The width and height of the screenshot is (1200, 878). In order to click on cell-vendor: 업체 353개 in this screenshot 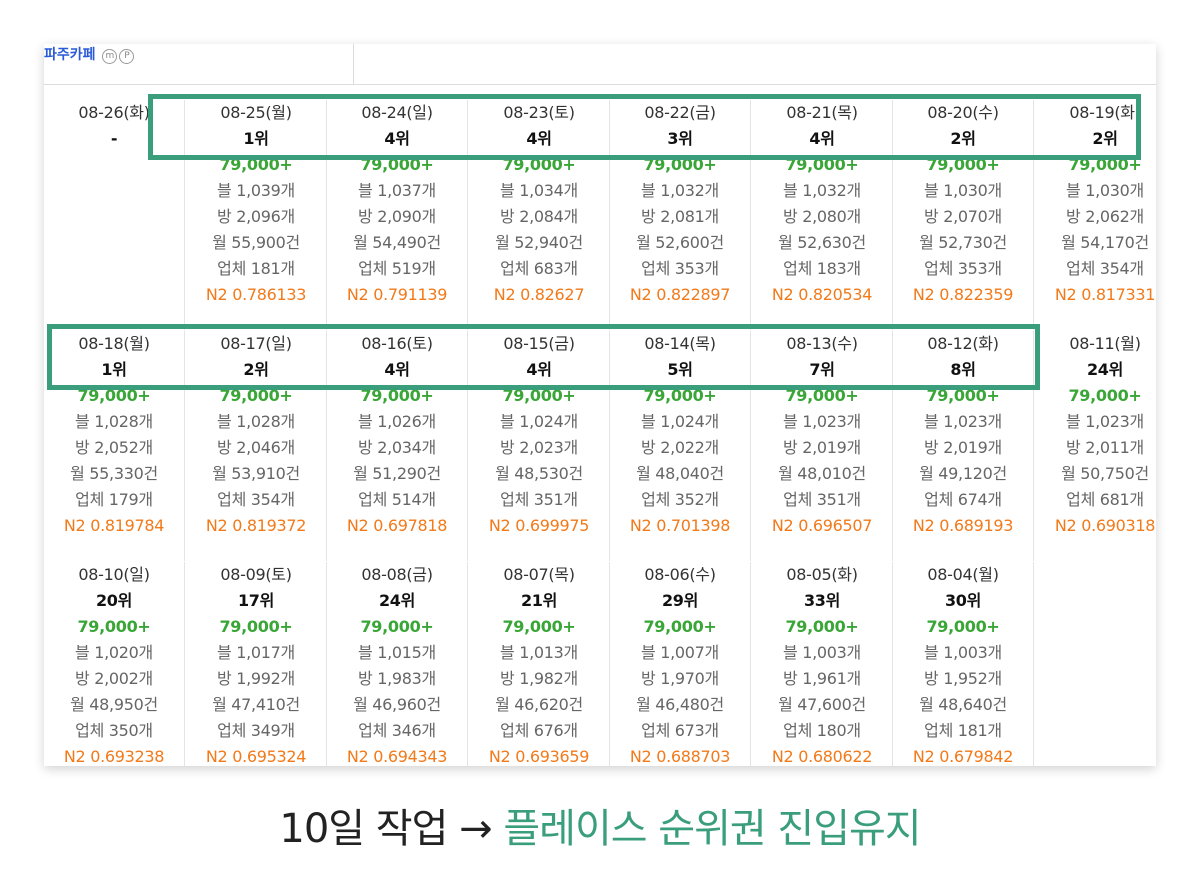, I will do `click(680, 268)`.